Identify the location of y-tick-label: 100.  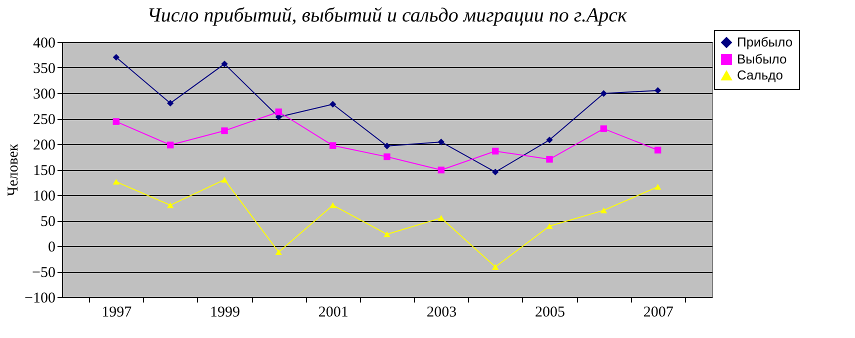
(44, 196).